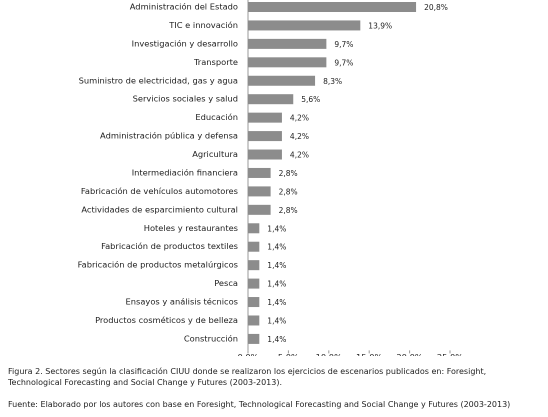  What do you see at coordinates (159, 191) in the screenshot?
I see `category-label: Fabricación de vehículos automotores` at bounding box center [159, 191].